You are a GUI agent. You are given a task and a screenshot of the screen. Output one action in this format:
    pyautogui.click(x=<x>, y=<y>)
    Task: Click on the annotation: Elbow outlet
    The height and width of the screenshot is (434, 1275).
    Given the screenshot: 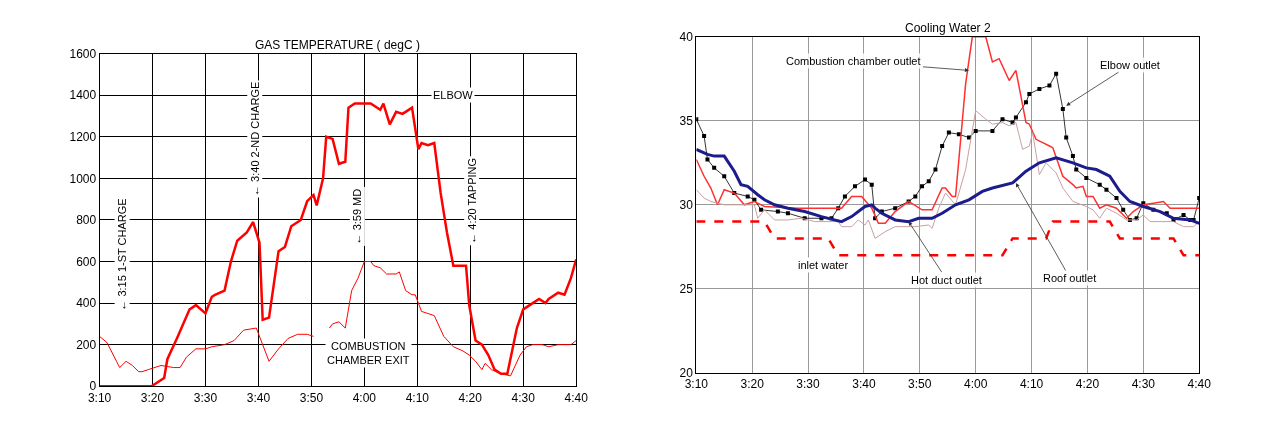 What is the action you would take?
    pyautogui.click(x=1130, y=65)
    